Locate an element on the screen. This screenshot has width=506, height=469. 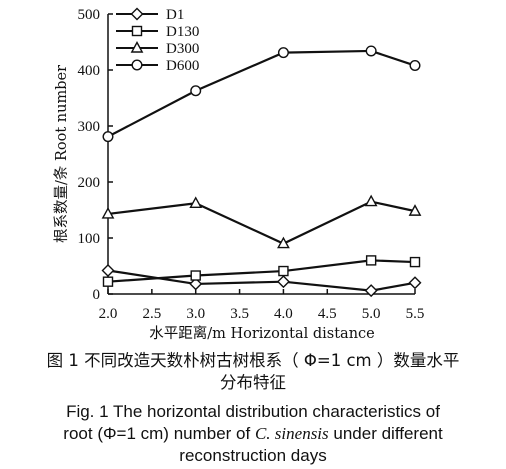
y-tick-label: 300 is located at coordinates (89, 127).